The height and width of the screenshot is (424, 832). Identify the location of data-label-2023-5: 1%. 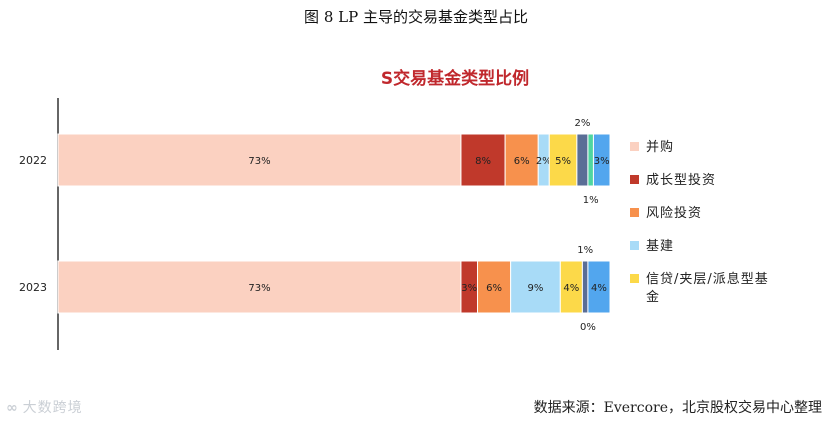
(585, 250).